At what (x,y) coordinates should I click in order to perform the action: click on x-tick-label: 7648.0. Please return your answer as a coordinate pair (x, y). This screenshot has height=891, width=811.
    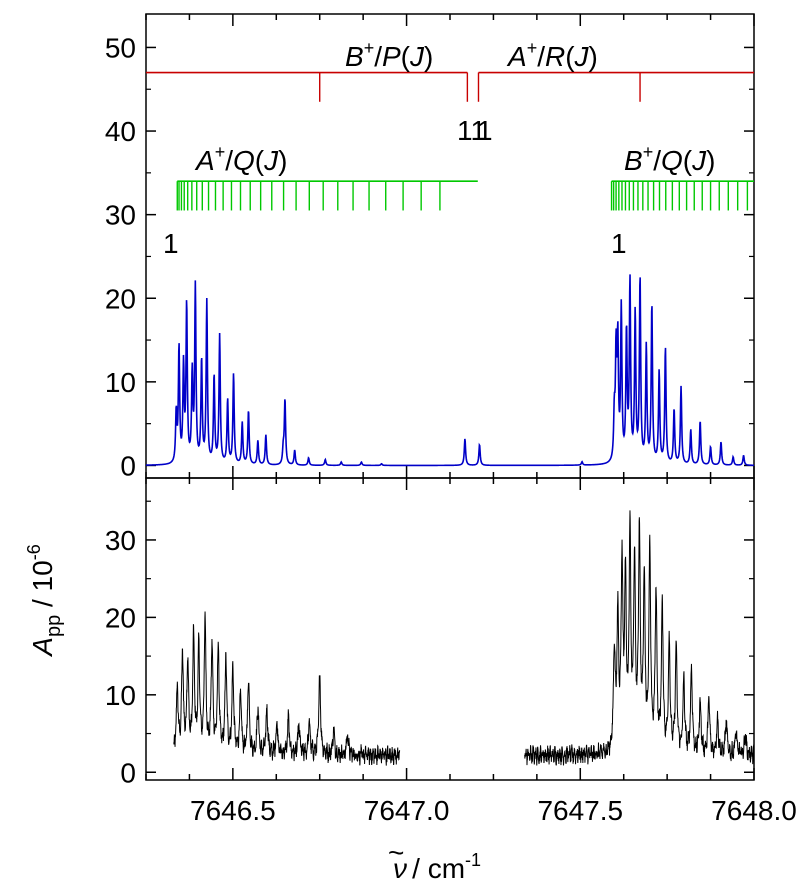
    Looking at the image, I should click on (754, 810).